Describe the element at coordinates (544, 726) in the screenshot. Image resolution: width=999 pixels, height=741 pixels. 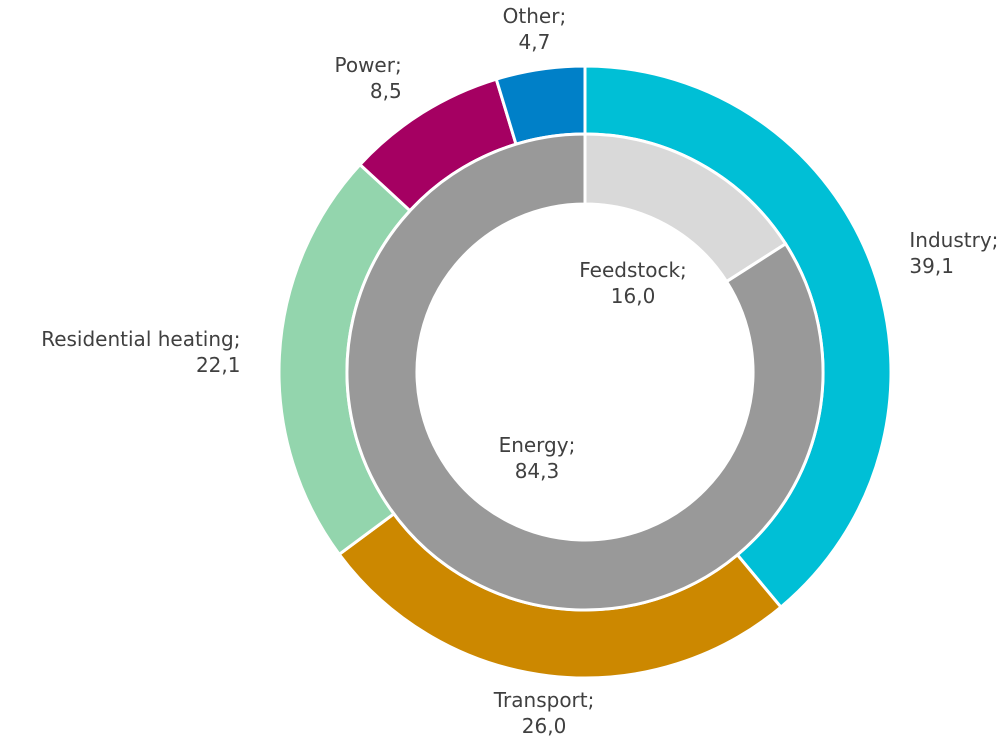
I see `slice-value-label: 26,0` at that location.